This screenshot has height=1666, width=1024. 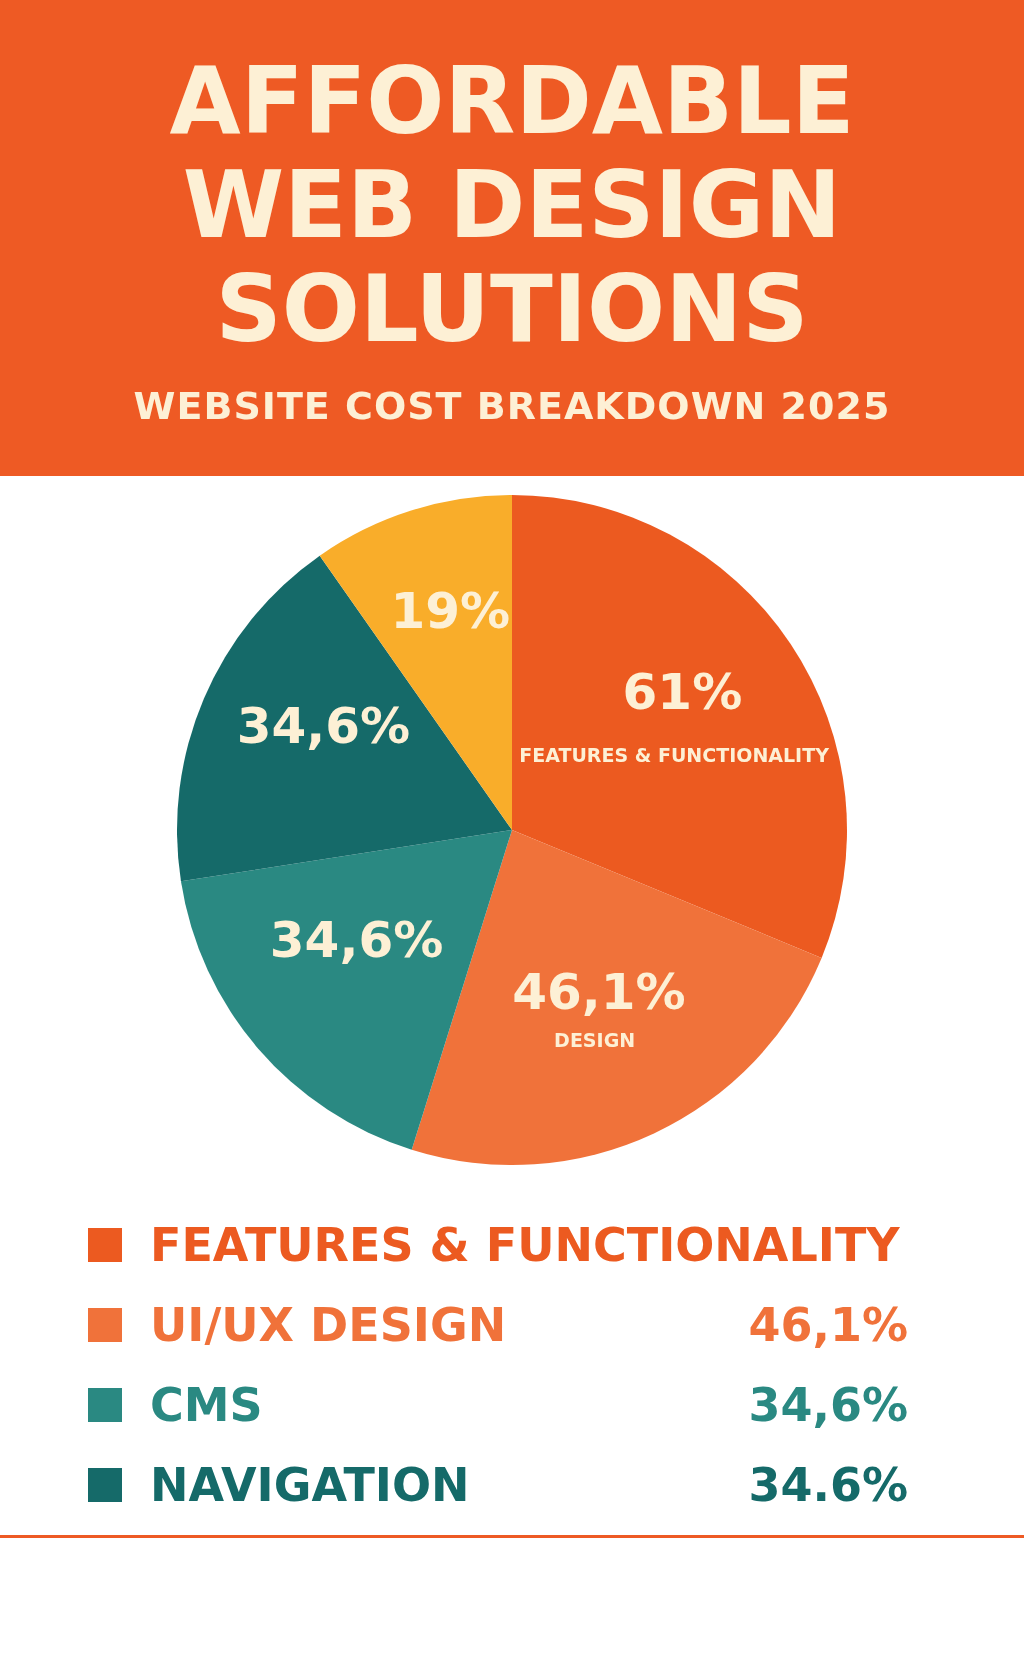 What do you see at coordinates (828, 1325) in the screenshot?
I see `text: 46,1%` at bounding box center [828, 1325].